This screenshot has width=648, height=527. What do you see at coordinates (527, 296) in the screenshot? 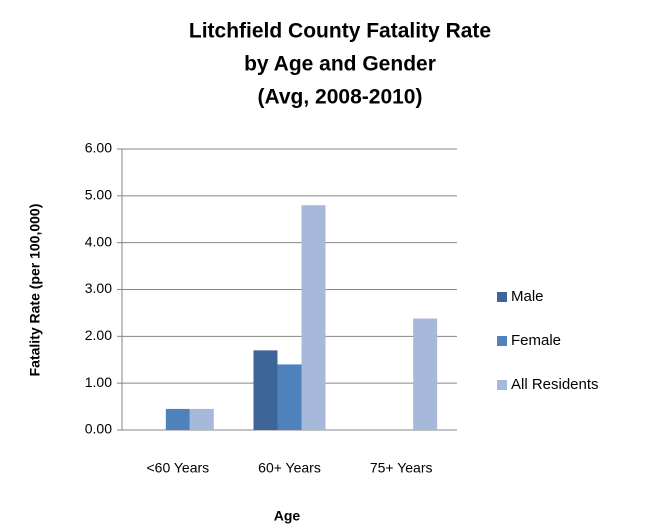
I see `legend-label: Male` at bounding box center [527, 296].